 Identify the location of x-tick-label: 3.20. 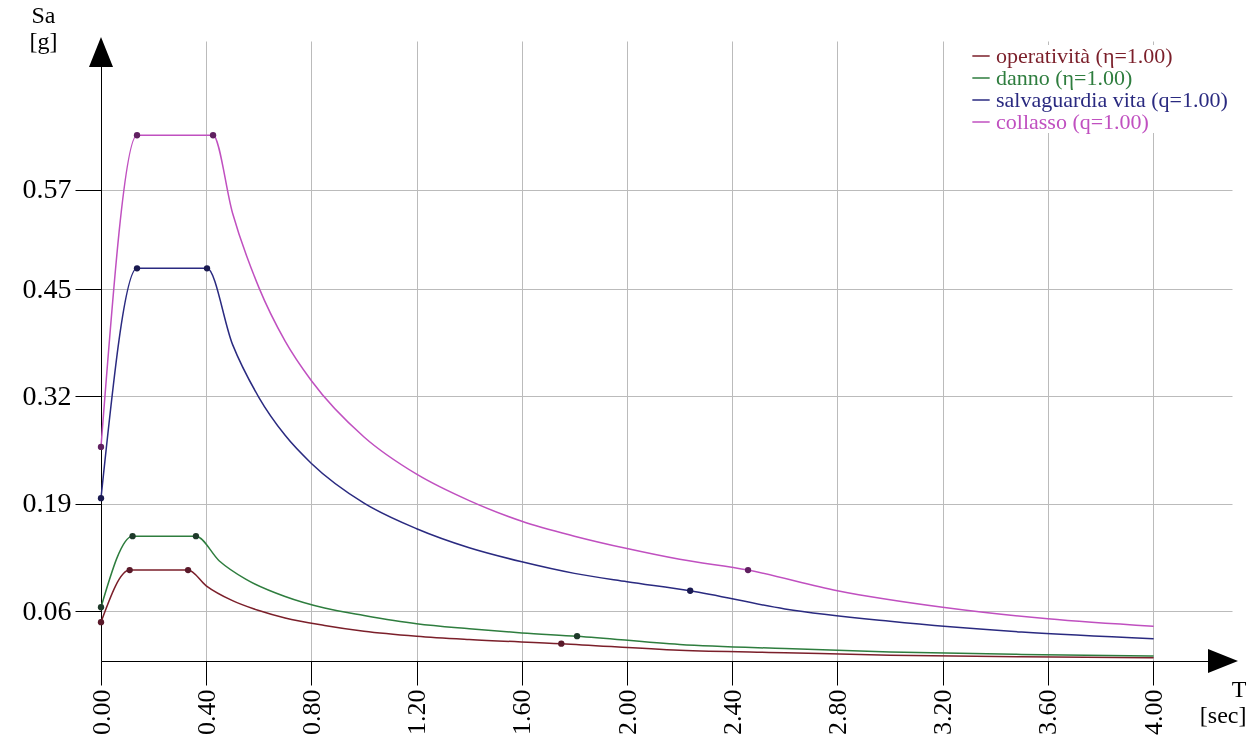
(943, 712).